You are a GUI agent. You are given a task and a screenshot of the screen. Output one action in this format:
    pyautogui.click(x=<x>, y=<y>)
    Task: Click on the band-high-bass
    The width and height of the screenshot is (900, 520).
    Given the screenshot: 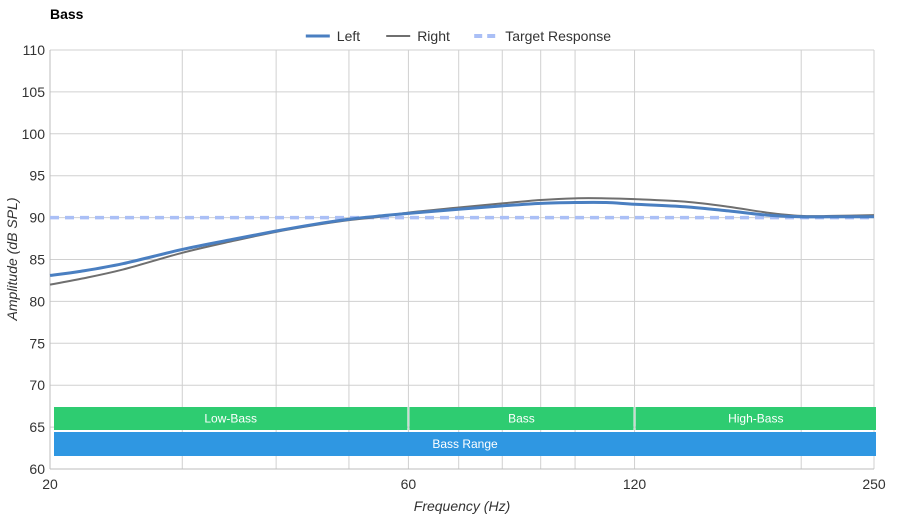 What is the action you would take?
    pyautogui.click(x=755, y=418)
    